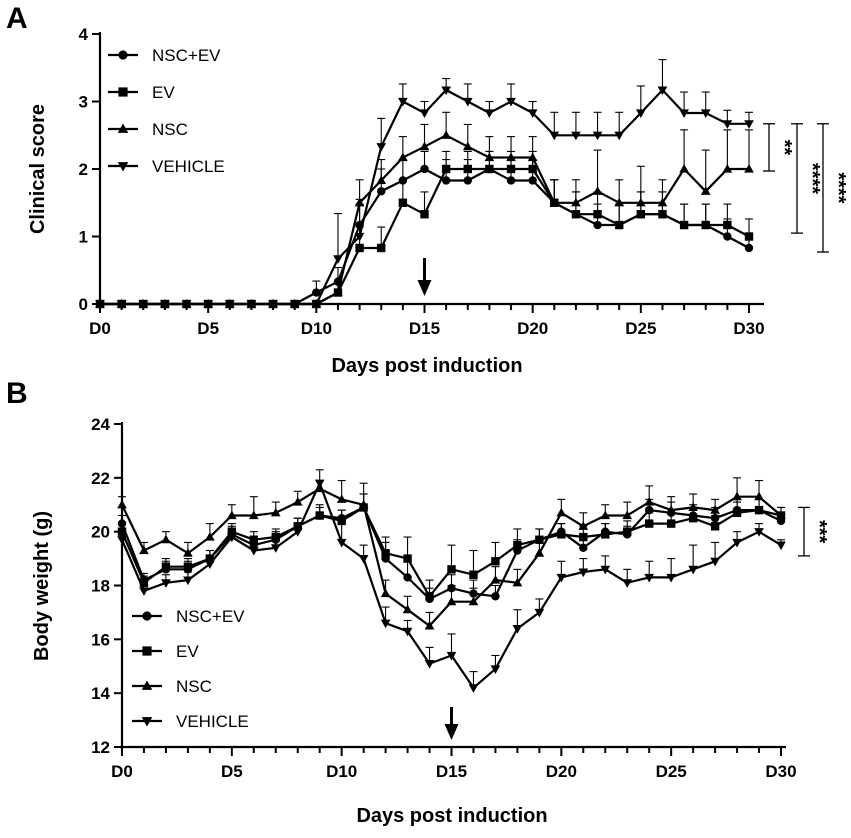 The width and height of the screenshot is (851, 838). Describe the element at coordinates (561, 771) in the screenshot. I see `panel-b-x-tick-label: D20` at that location.